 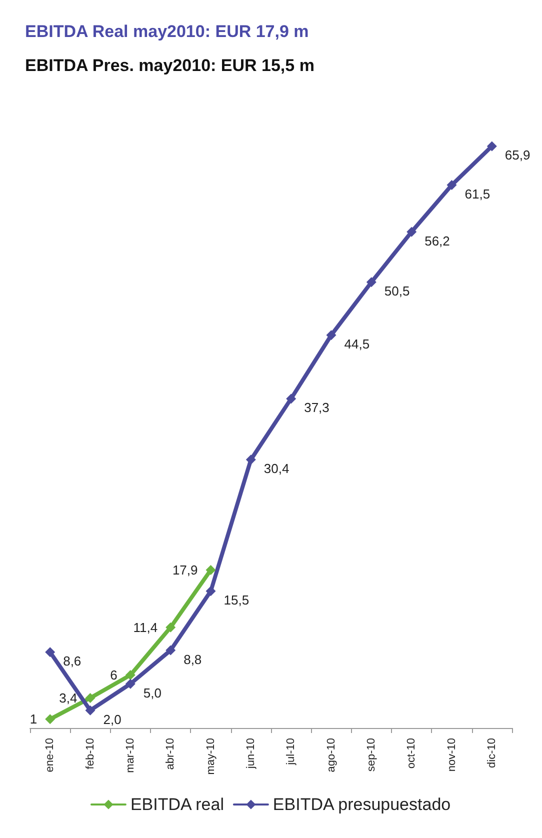 What do you see at coordinates (170, 754) in the screenshot?
I see `x-tick-label: abr-10` at bounding box center [170, 754].